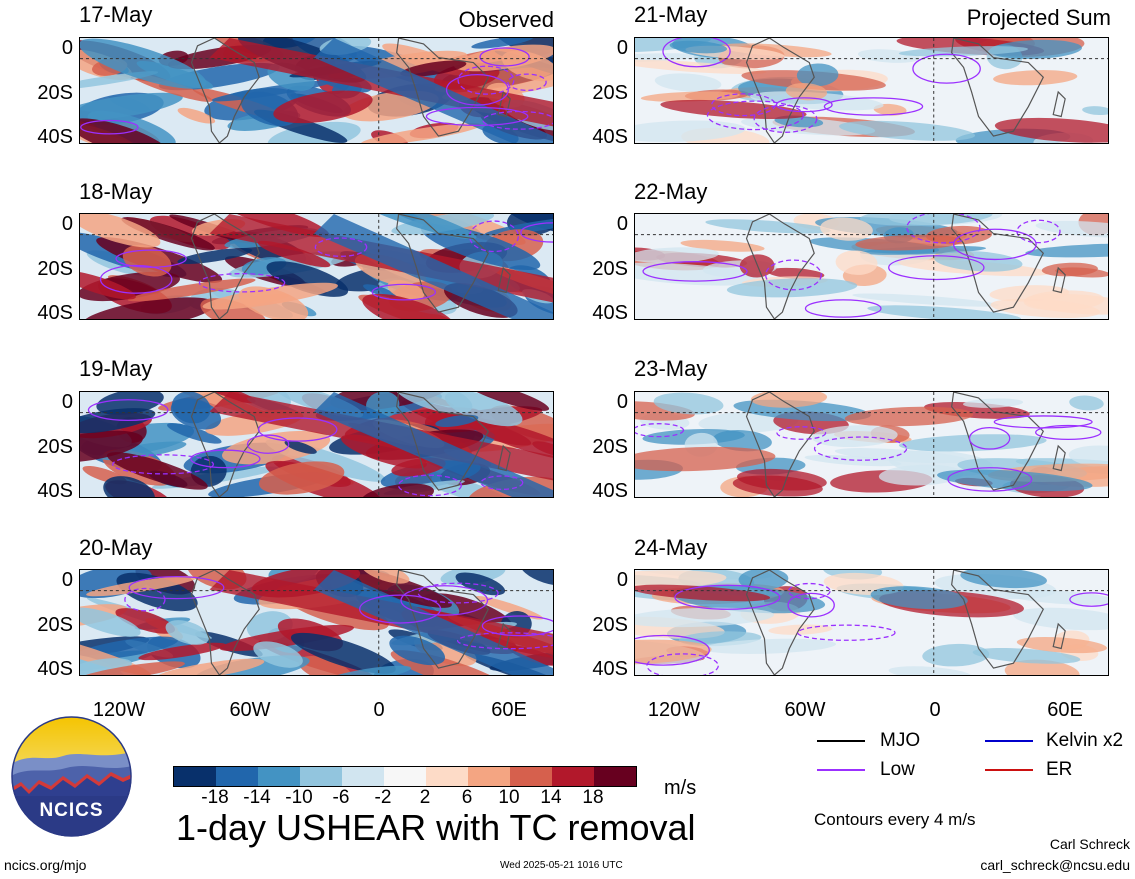  What do you see at coordinates (45, 865) in the screenshot?
I see `footer-url: ncics.org/mjo` at bounding box center [45, 865].